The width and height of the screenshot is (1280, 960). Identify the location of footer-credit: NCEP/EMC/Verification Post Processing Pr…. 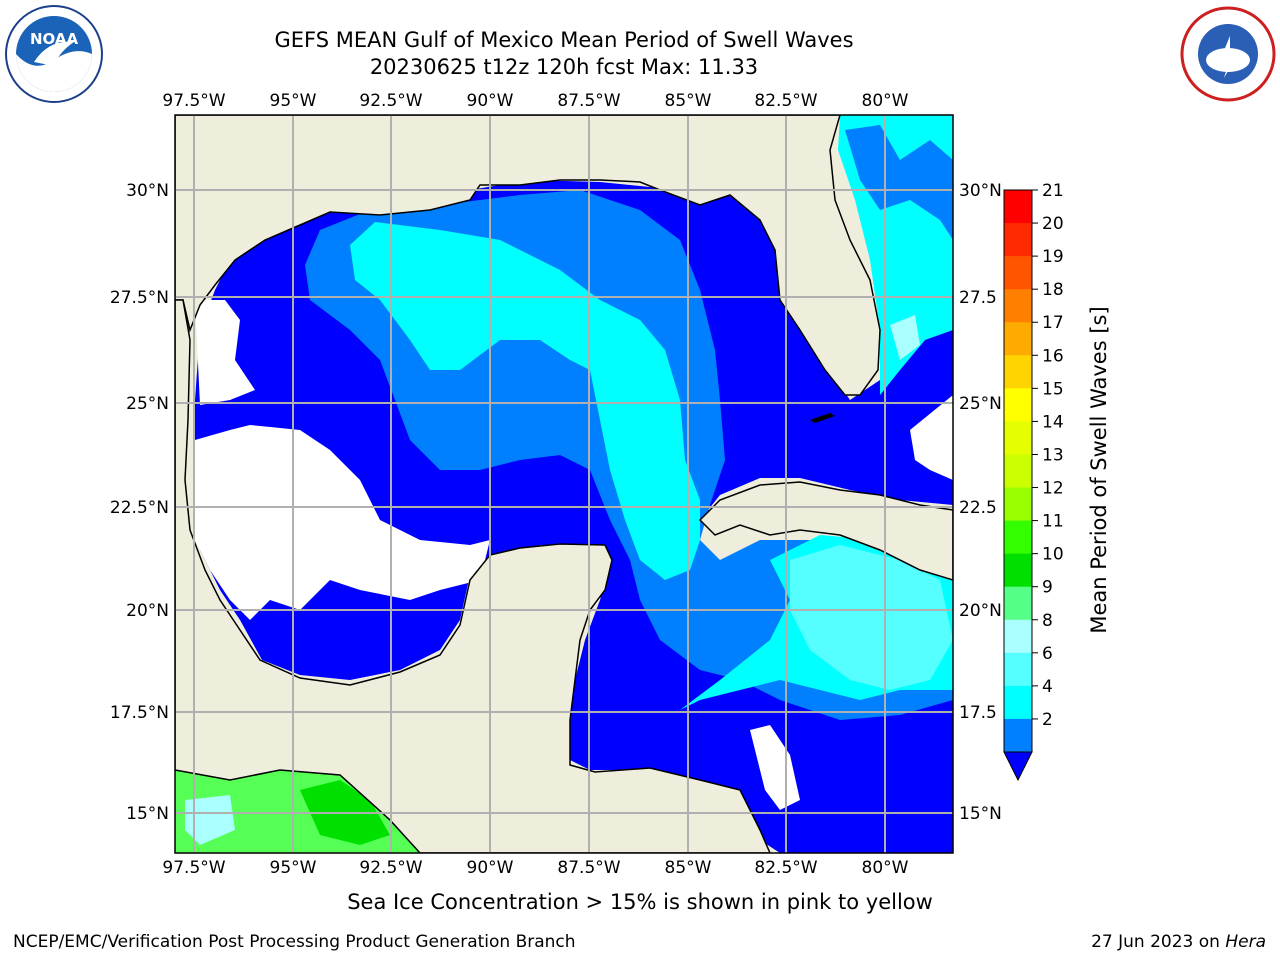
(294, 942).